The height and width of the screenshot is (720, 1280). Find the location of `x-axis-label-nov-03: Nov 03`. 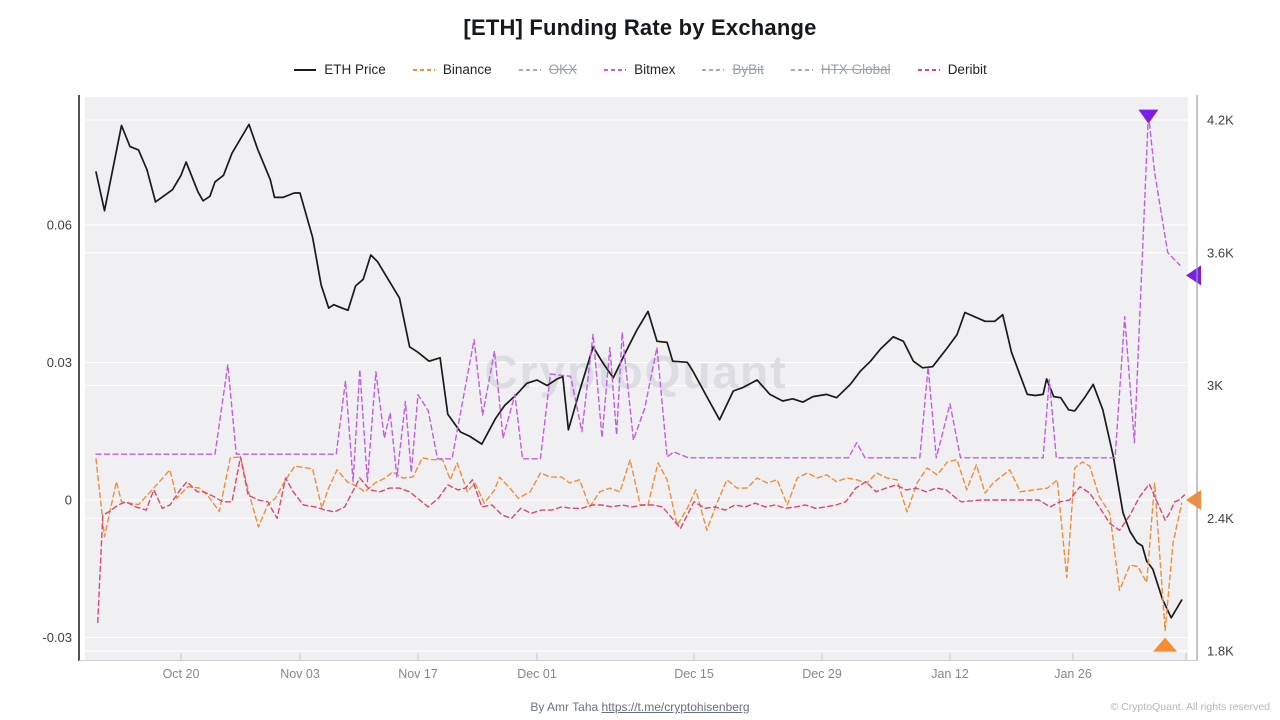

x-axis-label-nov-03: Nov 03 is located at coordinates (300, 674).